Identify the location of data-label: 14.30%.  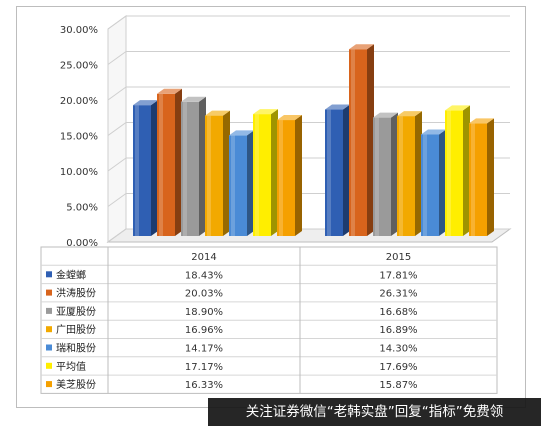
(398, 349).